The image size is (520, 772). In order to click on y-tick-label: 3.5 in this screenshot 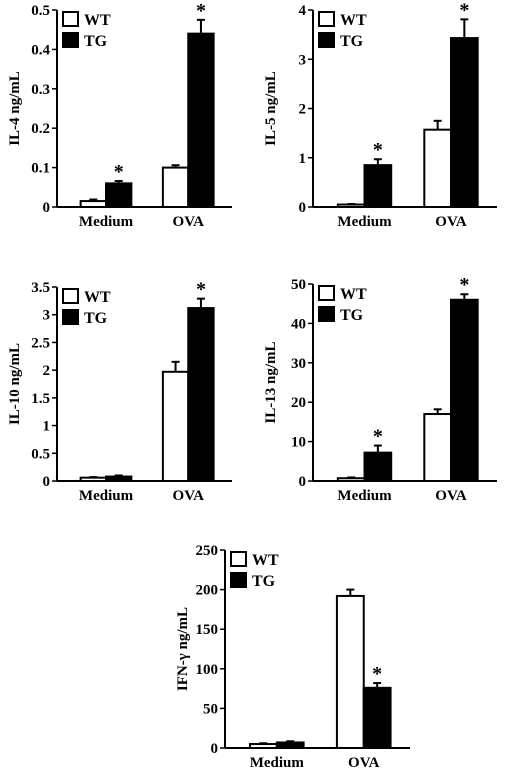, I will do `click(40, 288)`.